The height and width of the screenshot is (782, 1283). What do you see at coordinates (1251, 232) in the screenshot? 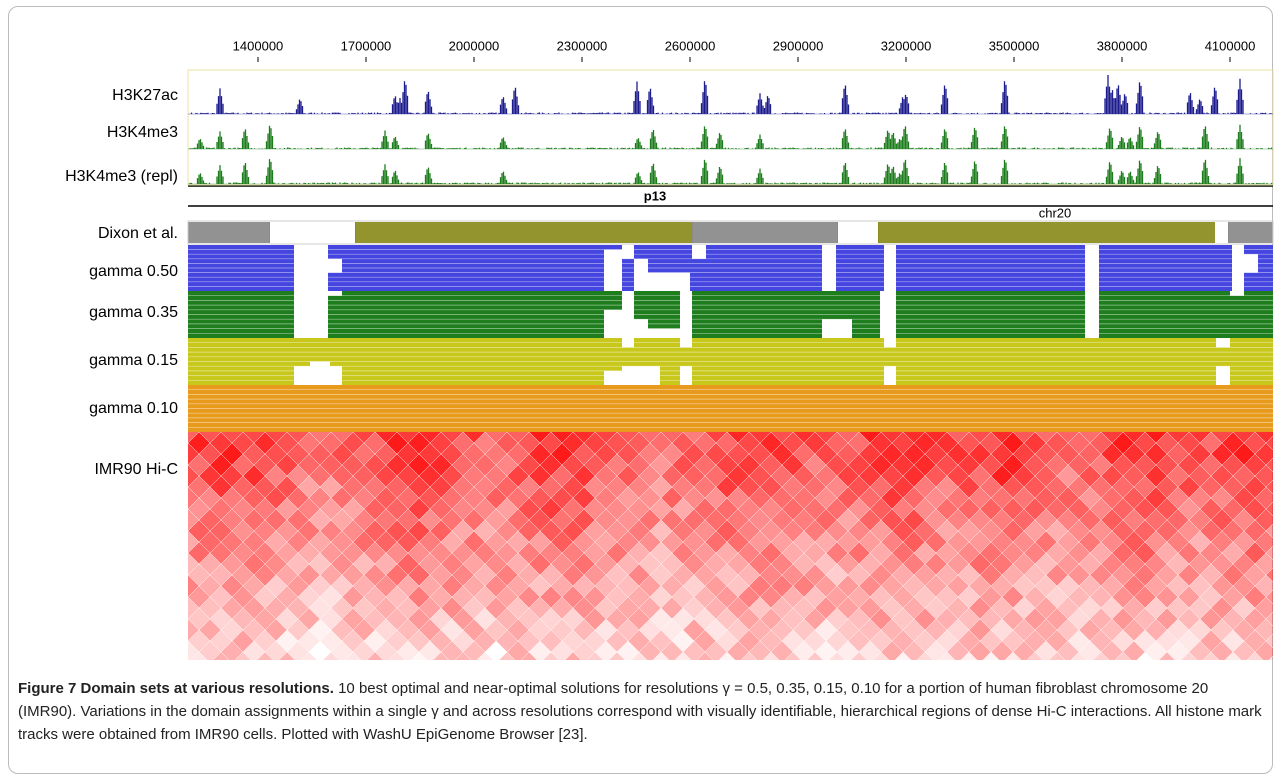
I see `domain-texture` at bounding box center [1251, 232].